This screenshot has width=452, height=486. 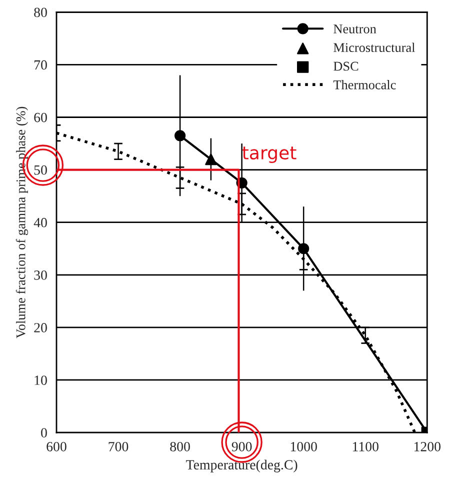 What do you see at coordinates (374, 47) in the screenshot?
I see `legend-label: Microstructural` at bounding box center [374, 47].